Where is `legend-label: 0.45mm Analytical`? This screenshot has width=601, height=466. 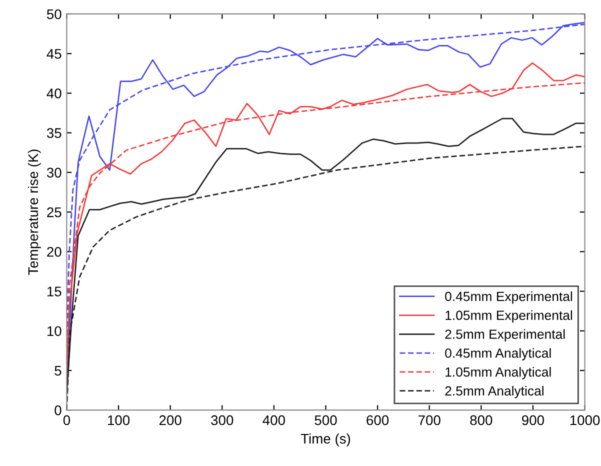 legend-label: 0.45mm Analytical is located at coordinates (498, 354).